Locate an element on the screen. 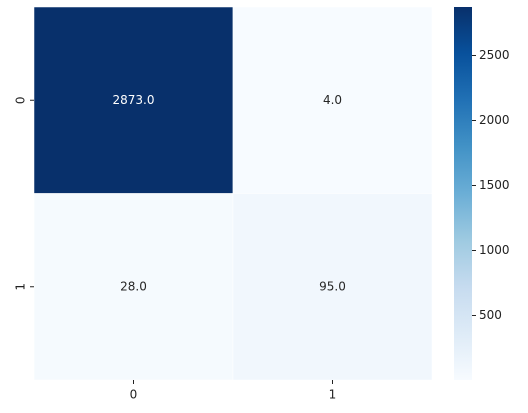 The image size is (528, 413). colorbar-tick-label: 2000 is located at coordinates (494, 120).